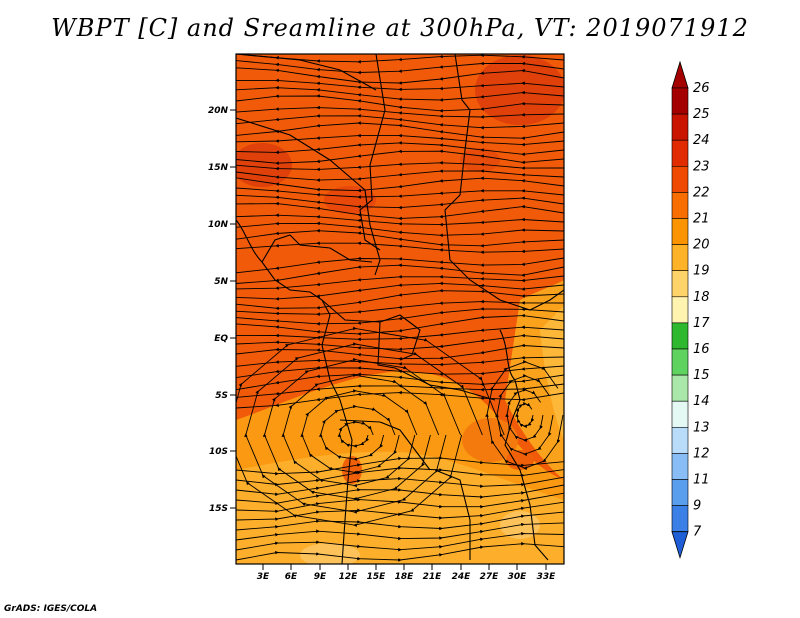  What do you see at coordinates (218, 168) in the screenshot?
I see `lat-tick-label: 15N` at bounding box center [218, 168].